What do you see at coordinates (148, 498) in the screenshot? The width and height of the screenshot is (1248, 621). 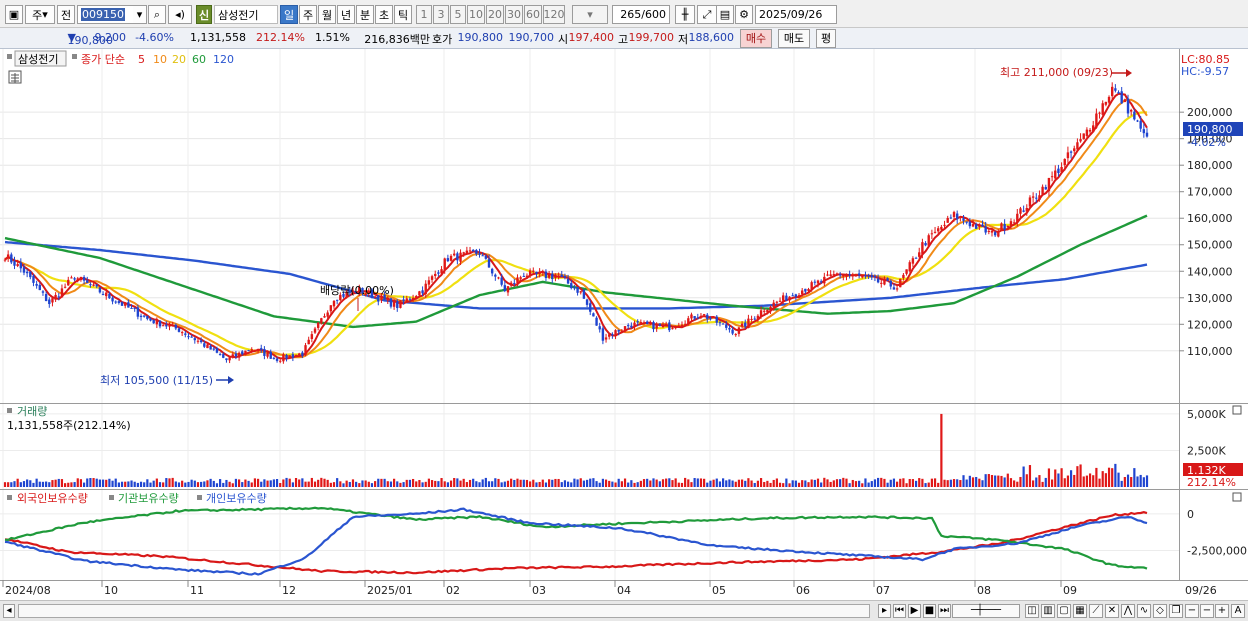 I see `legend-institution: 기관보유수량` at bounding box center [148, 498].